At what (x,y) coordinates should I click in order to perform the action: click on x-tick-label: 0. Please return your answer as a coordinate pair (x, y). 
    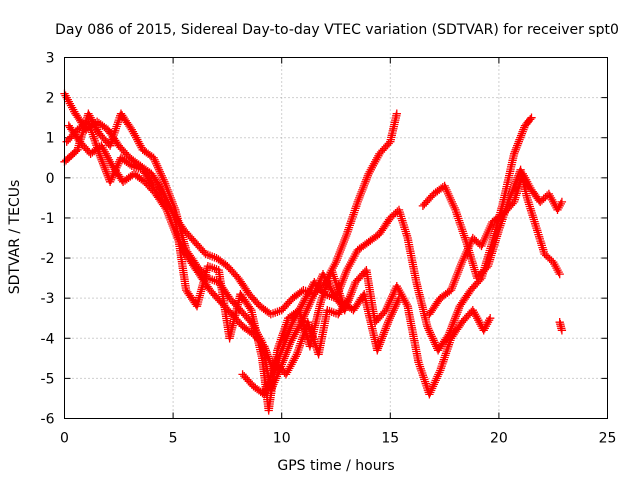
    Looking at the image, I should click on (64, 439).